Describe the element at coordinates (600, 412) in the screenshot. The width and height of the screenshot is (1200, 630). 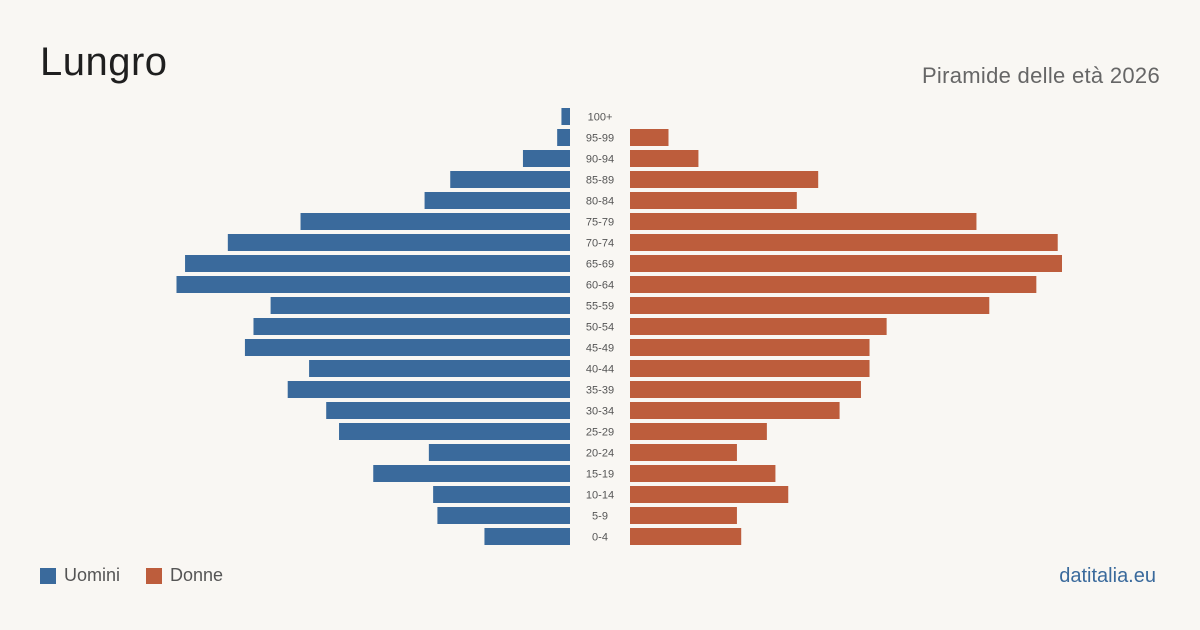
I see `age-label-30-34: 30-34` at that location.